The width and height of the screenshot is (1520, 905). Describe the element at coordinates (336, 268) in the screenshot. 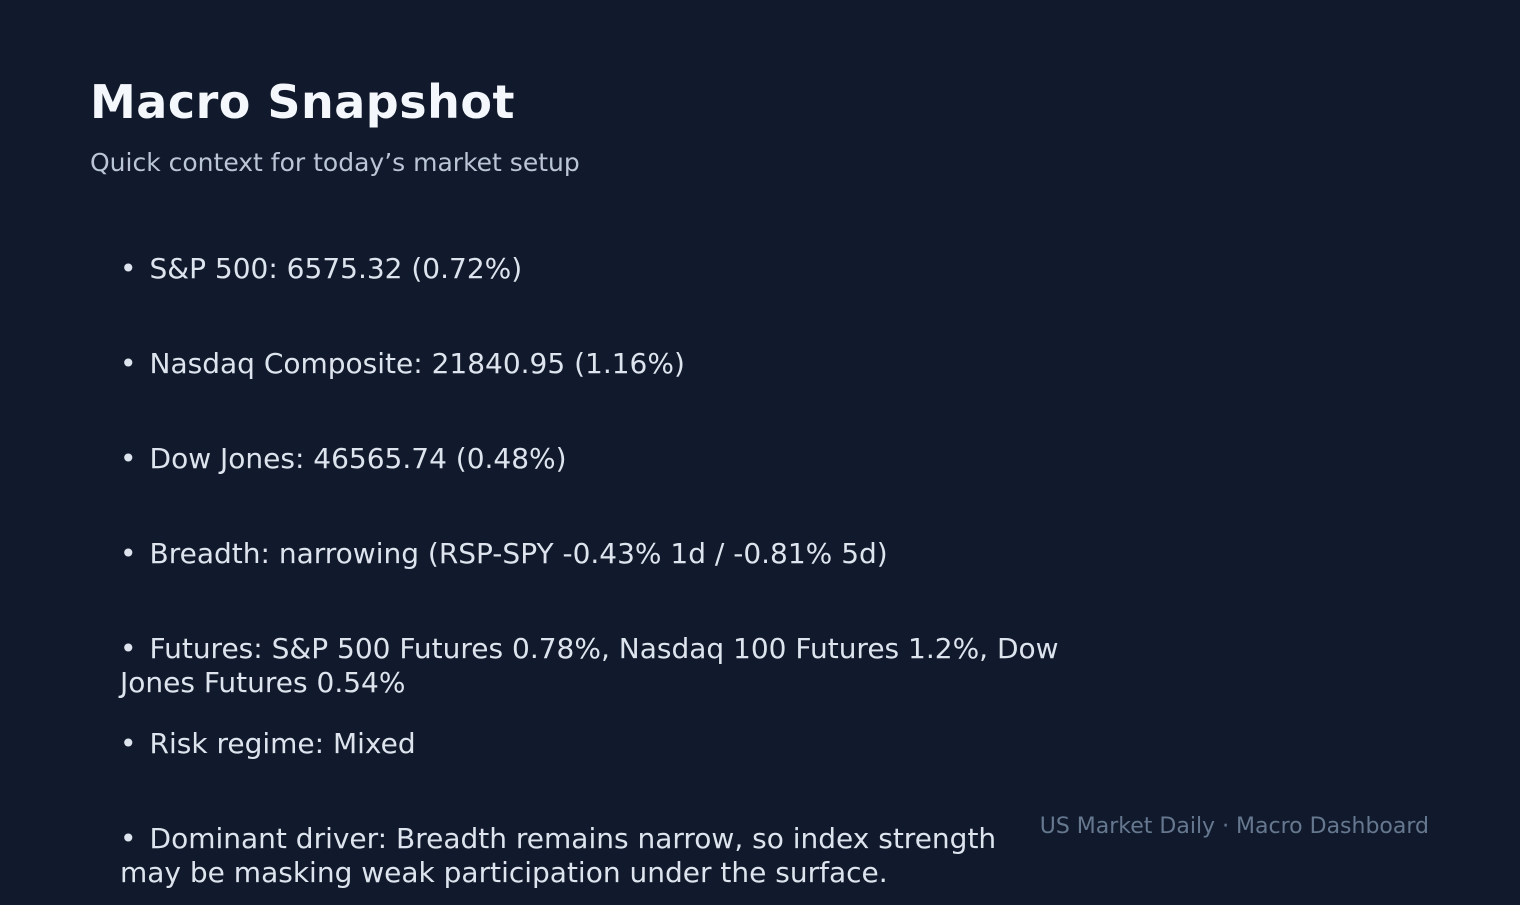

I see `bullet-text: S&P 500: 6575.32 (0.72%)` at that location.